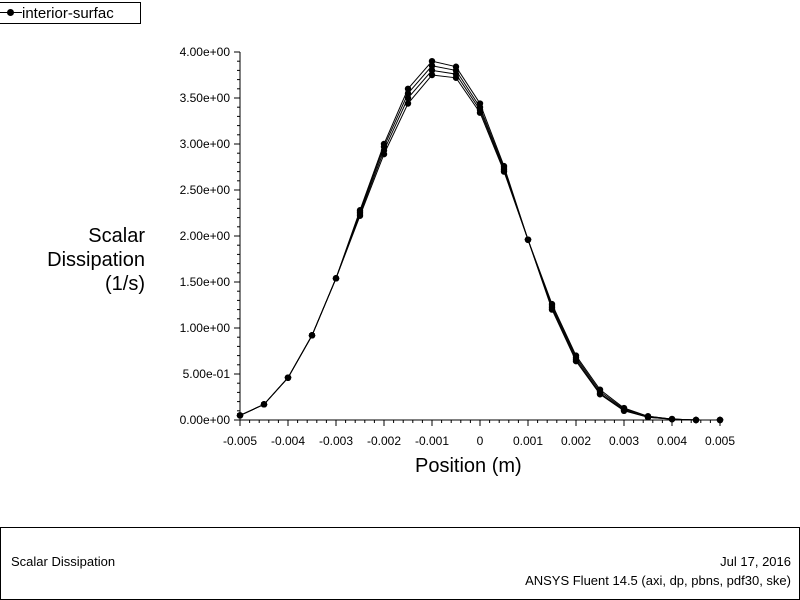  I want to click on x-tick-label: 0.003, so click(624, 441).